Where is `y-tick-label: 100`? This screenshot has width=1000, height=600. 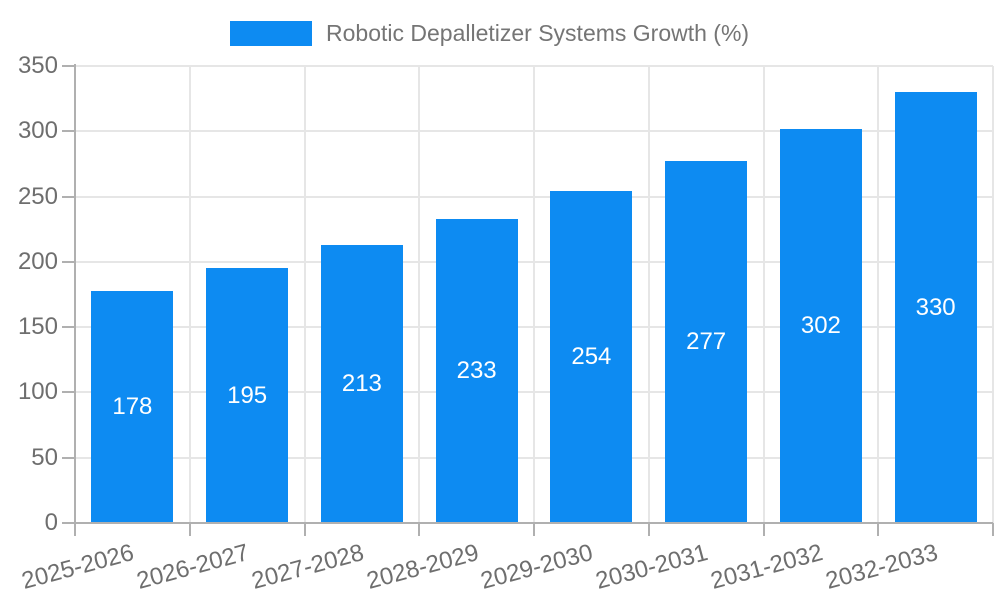
y-tick-label: 100 is located at coordinates (37, 392).